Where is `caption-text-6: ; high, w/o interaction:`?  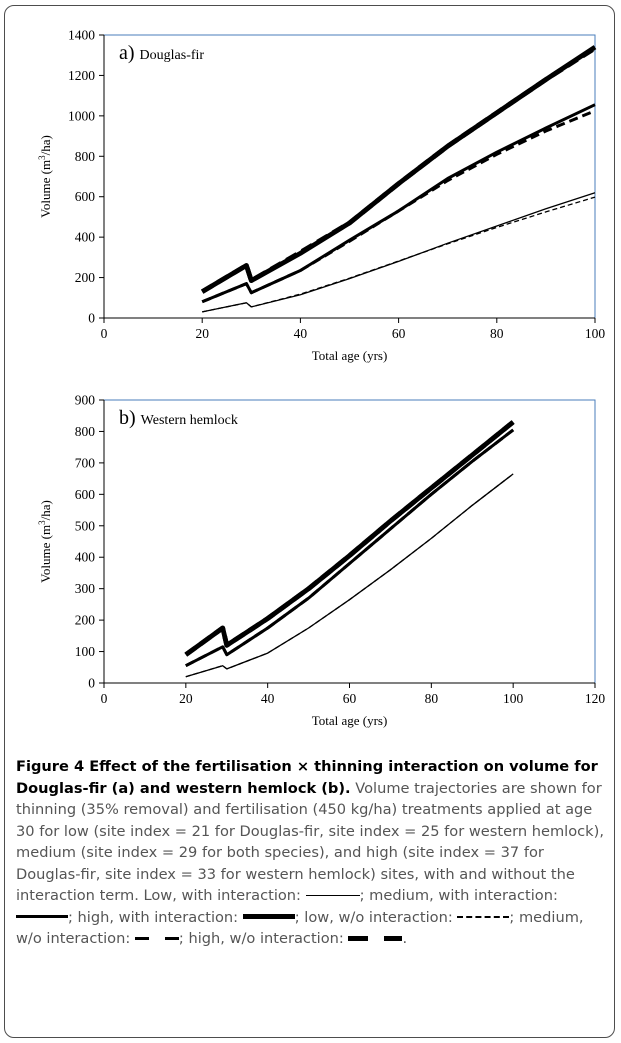
caption-text-6: ; high, w/o interaction: is located at coordinates (263, 938).